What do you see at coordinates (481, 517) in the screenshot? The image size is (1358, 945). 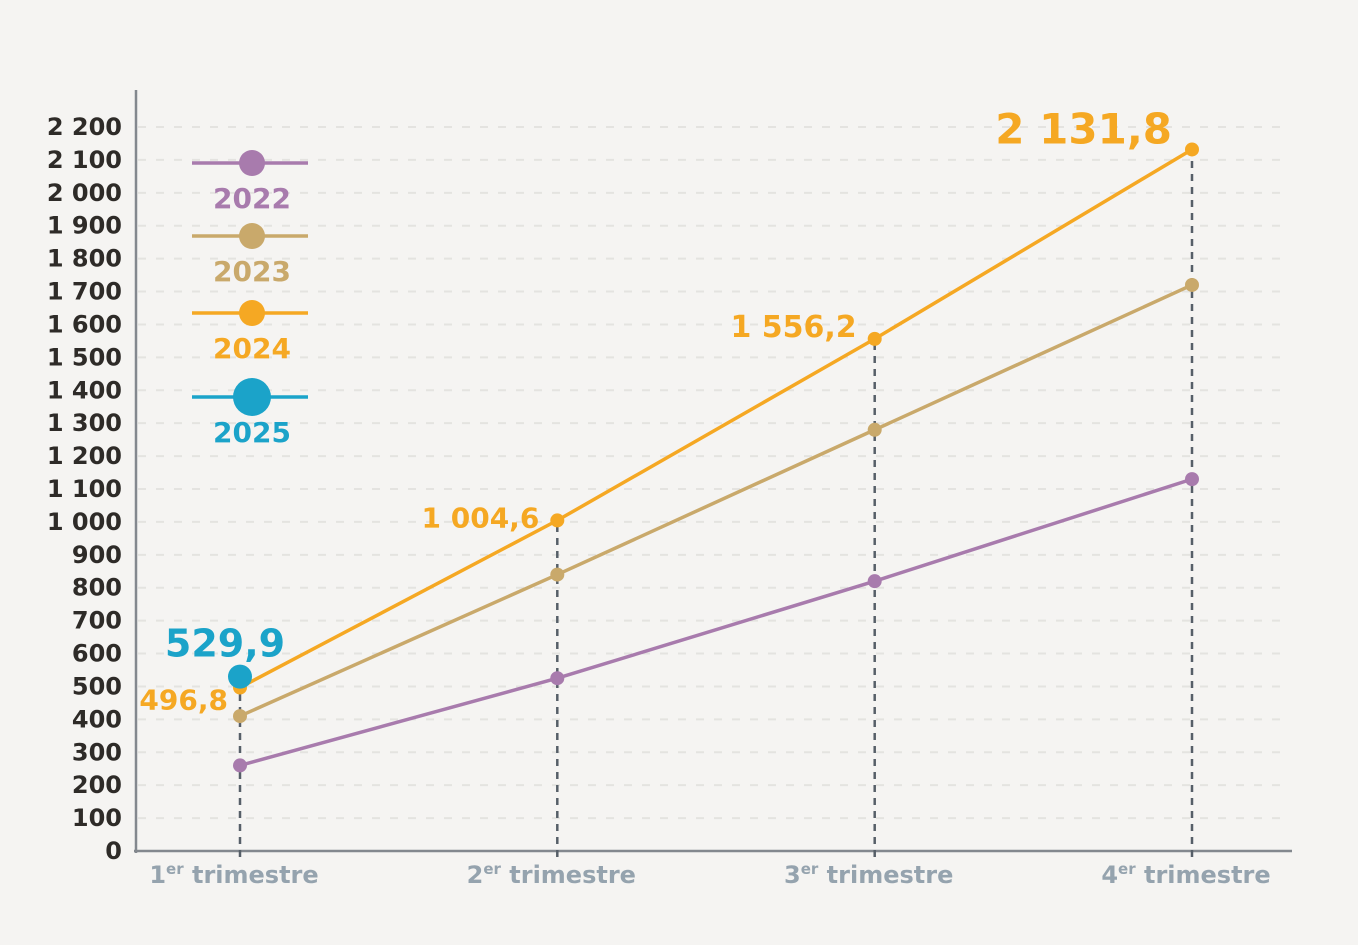 I see `data-label-2024-q2: 1 004,6` at bounding box center [481, 517].